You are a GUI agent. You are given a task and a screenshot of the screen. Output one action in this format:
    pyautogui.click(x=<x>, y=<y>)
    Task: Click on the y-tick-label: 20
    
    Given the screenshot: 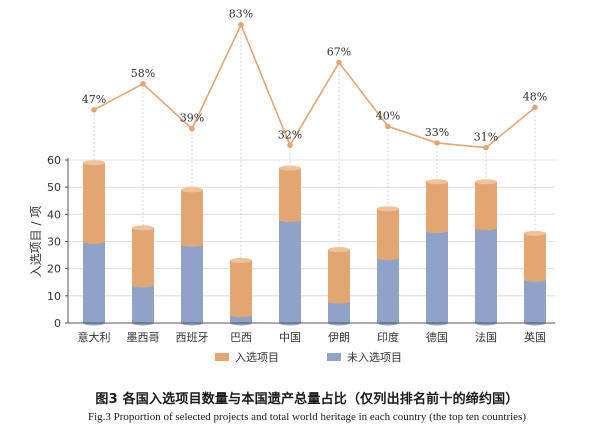 What is the action you would take?
    pyautogui.click(x=54, y=269)
    